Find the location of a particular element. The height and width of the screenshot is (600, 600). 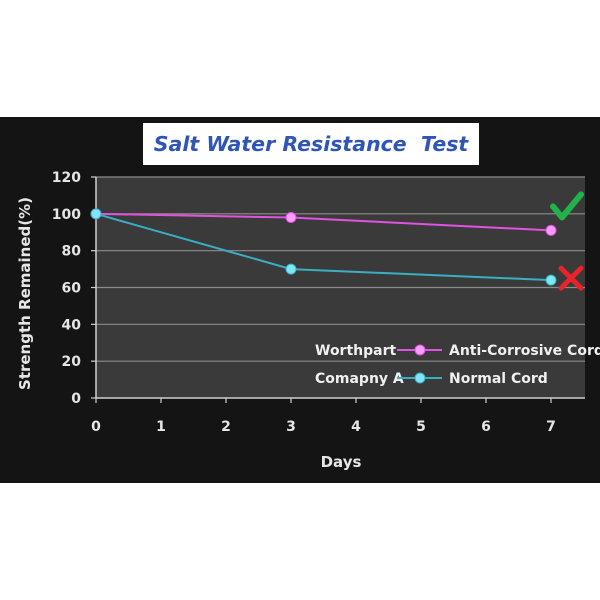

y-tick-label: 80 is located at coordinates (72, 252).